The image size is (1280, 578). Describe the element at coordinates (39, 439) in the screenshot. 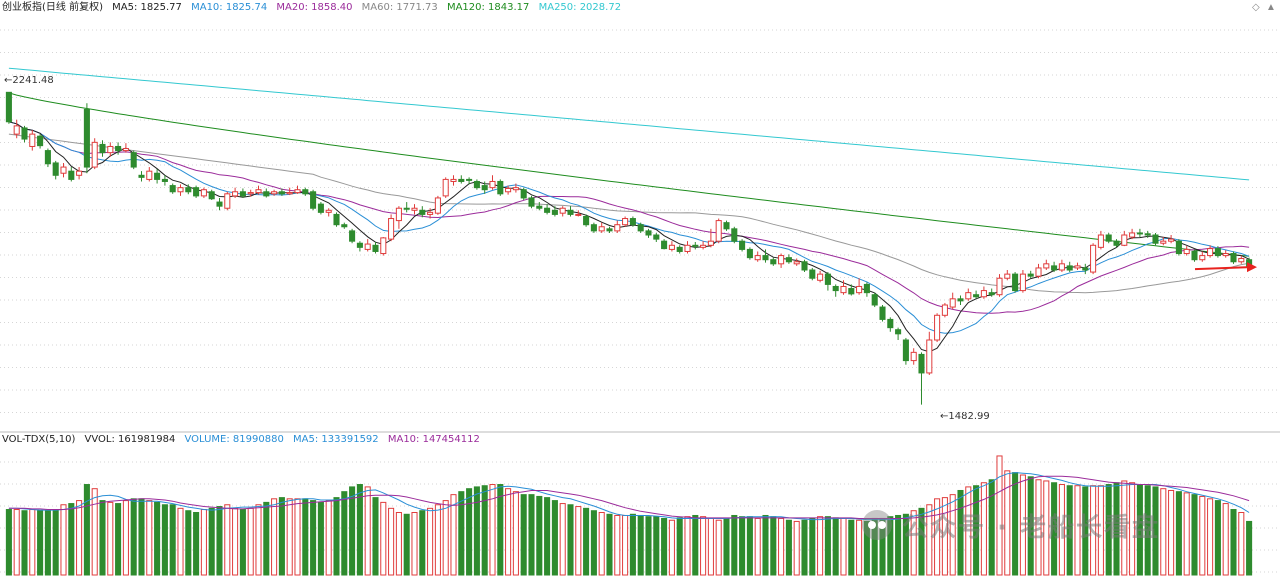

I see `volume-indicator-title: VOL-TDX(5,10)` at that location.